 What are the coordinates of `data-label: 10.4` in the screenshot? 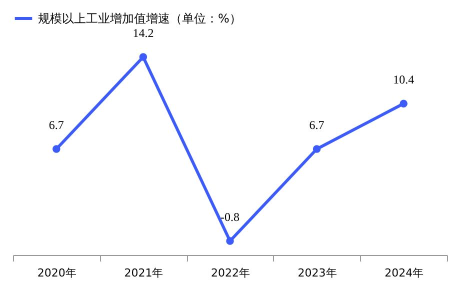 It's located at (403, 79).